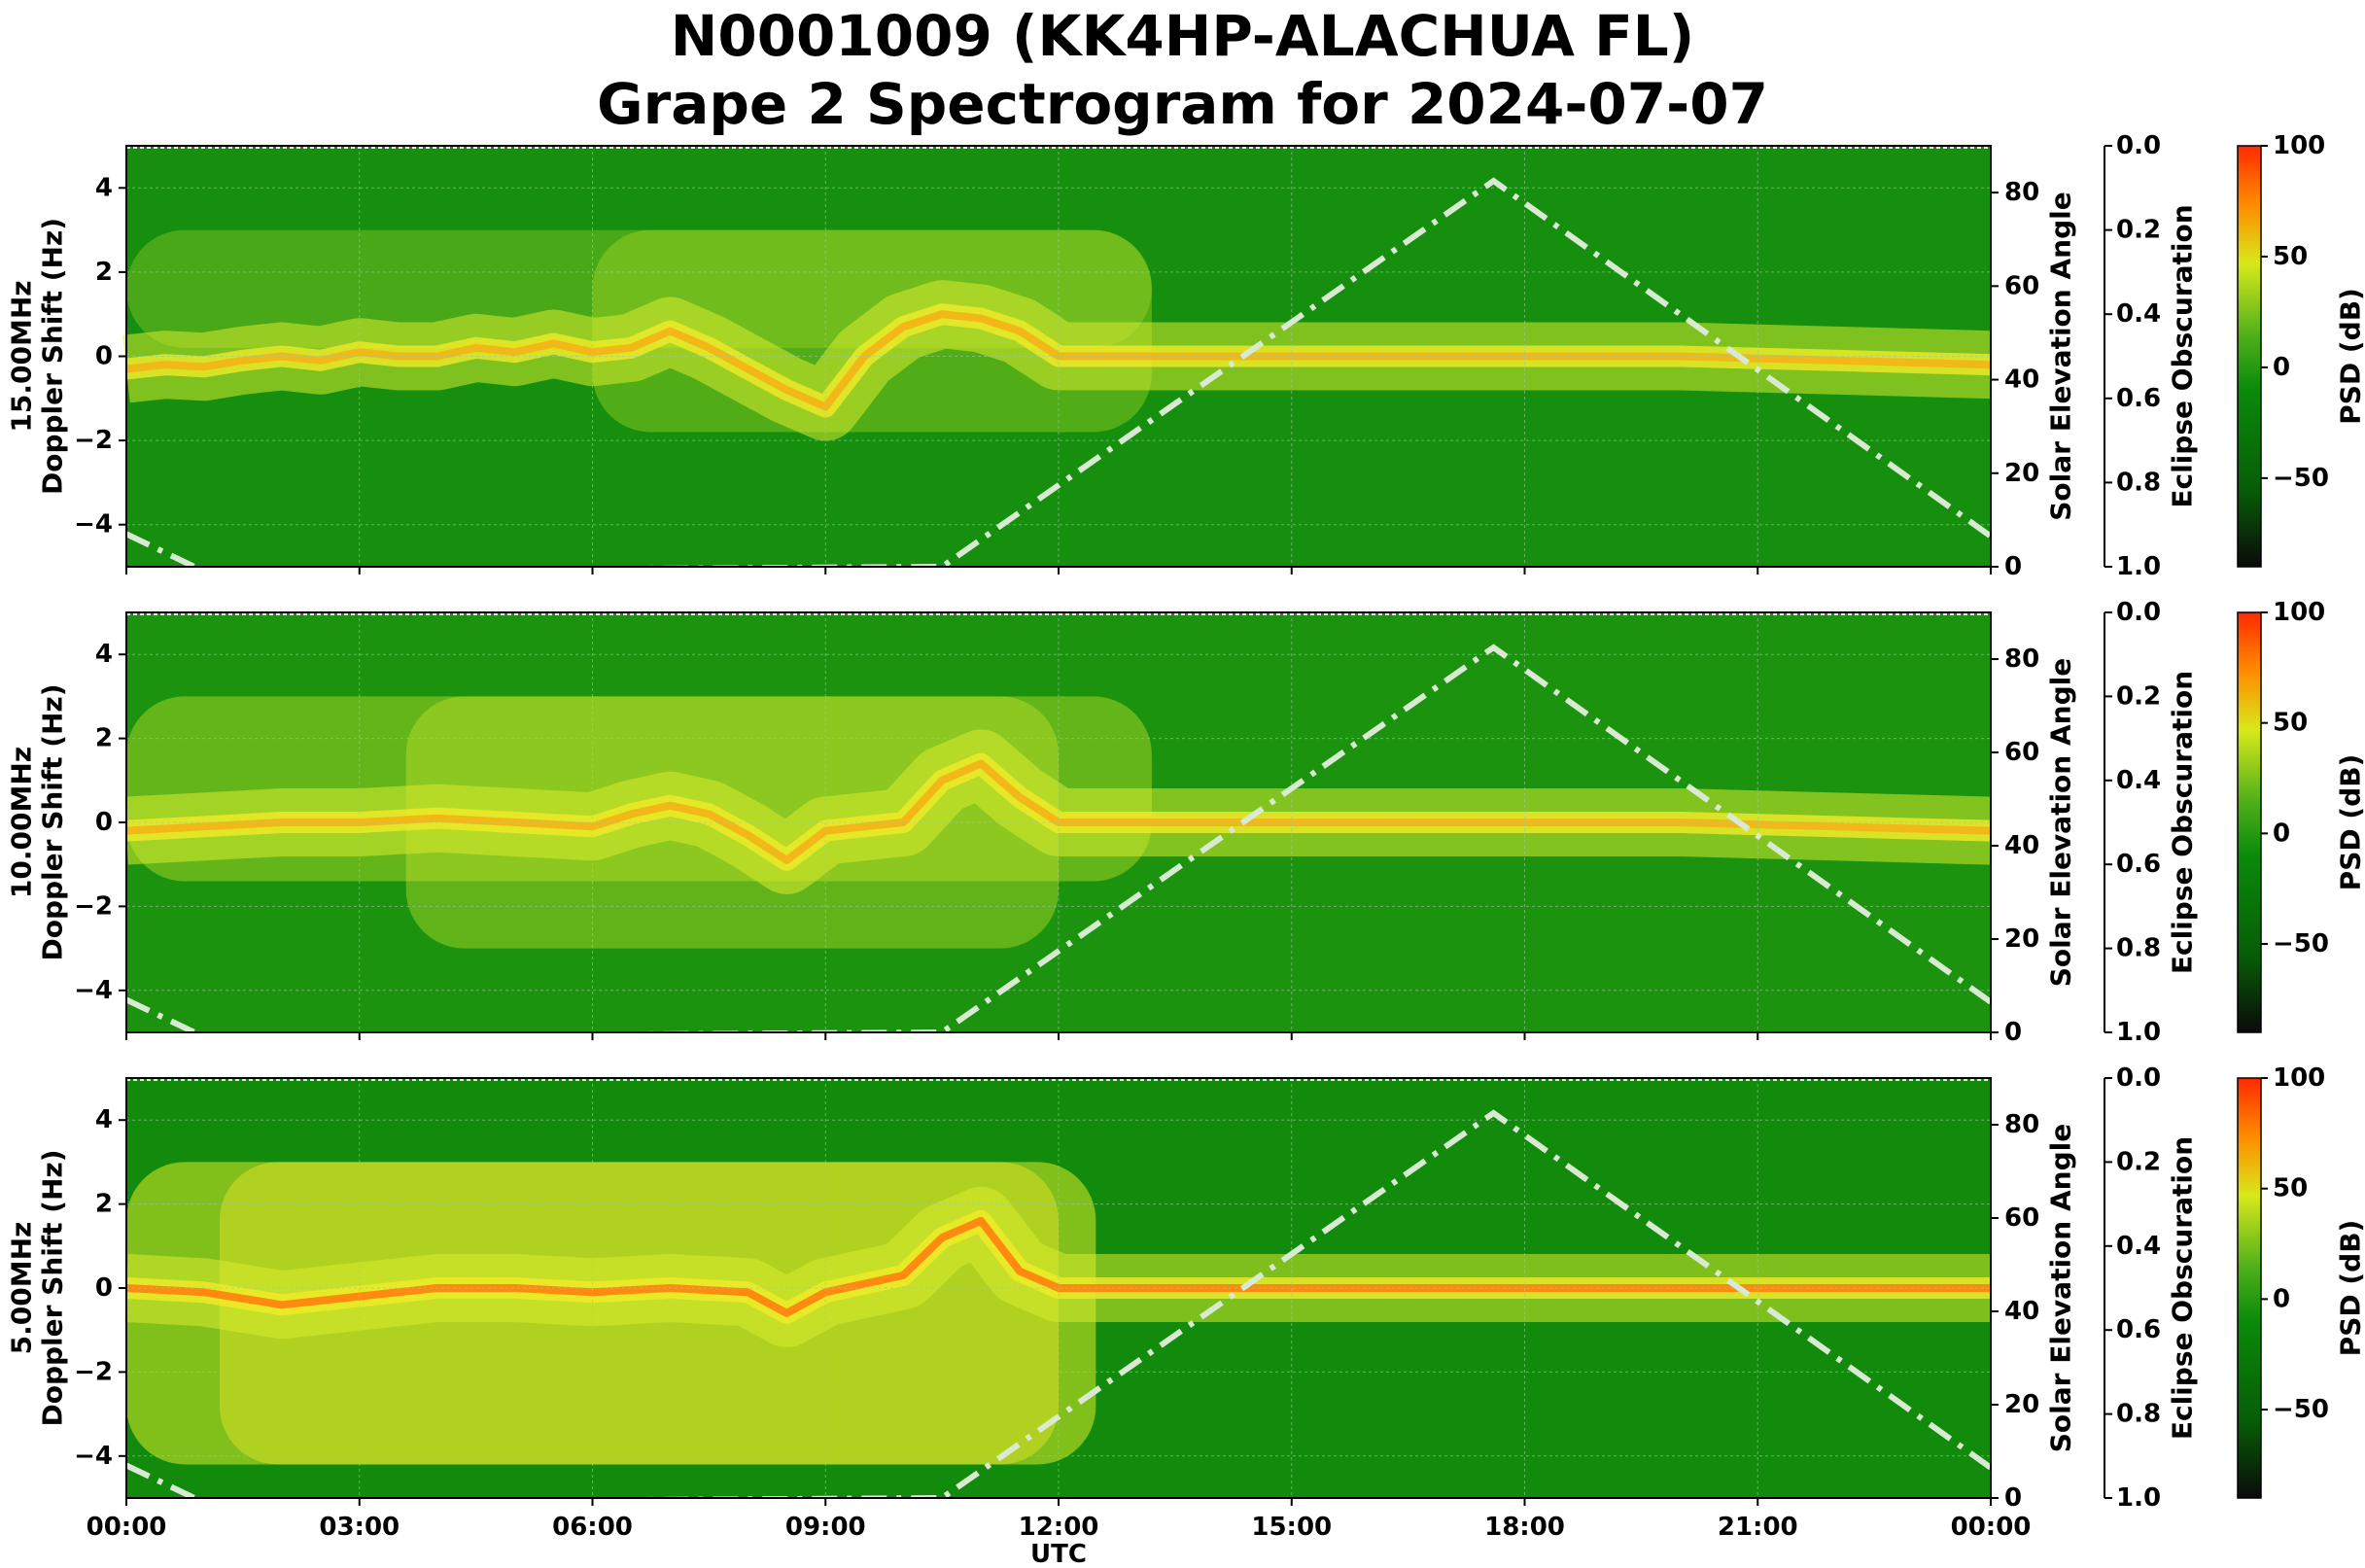 This screenshot has height=1568, width=2365. Describe the element at coordinates (1058, 811) in the screenshot. I see `doppler-trace` at that location.